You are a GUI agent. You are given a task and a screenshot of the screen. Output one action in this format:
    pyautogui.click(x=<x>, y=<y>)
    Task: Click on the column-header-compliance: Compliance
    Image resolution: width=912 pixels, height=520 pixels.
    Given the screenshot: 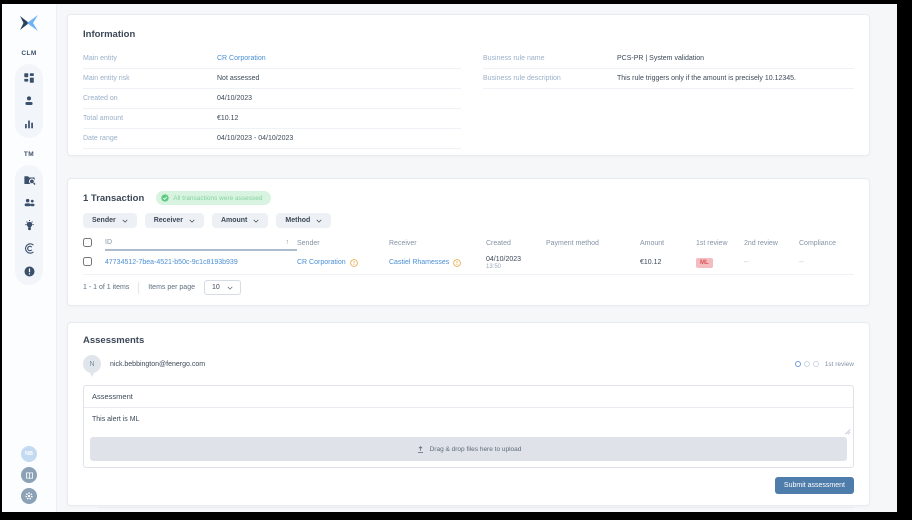 What is the action you would take?
    pyautogui.click(x=817, y=243)
    